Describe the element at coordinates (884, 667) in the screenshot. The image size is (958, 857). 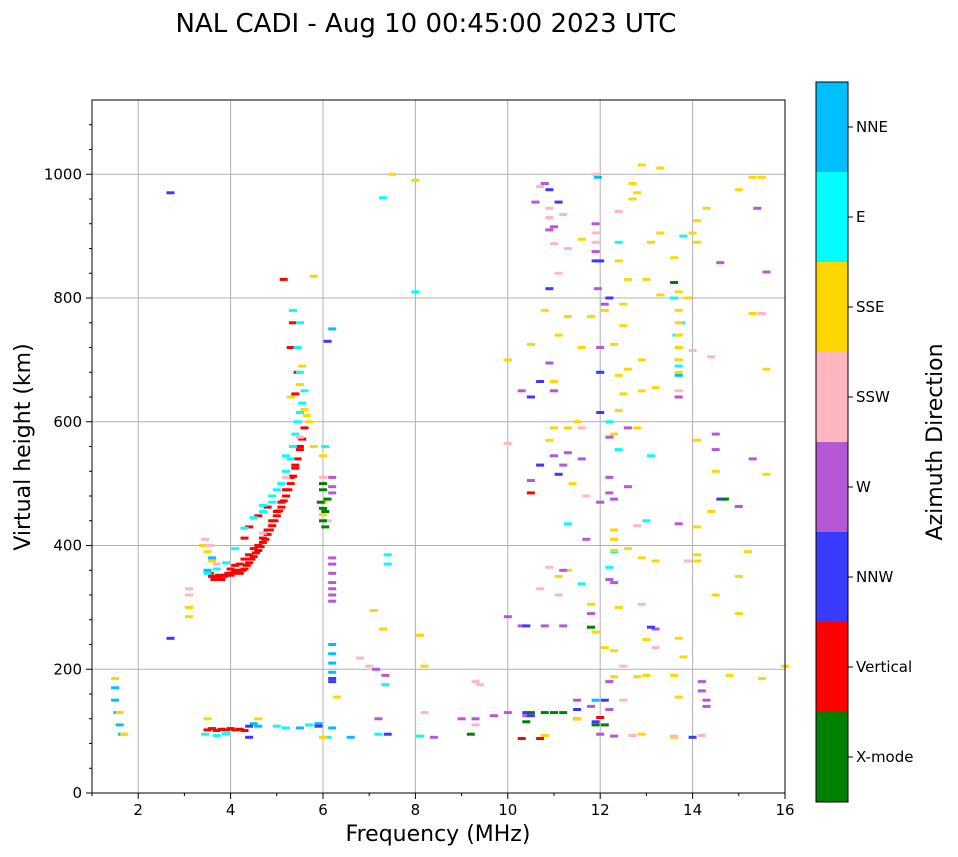
I see `colorbar-label-vertical: Vertical` at that location.